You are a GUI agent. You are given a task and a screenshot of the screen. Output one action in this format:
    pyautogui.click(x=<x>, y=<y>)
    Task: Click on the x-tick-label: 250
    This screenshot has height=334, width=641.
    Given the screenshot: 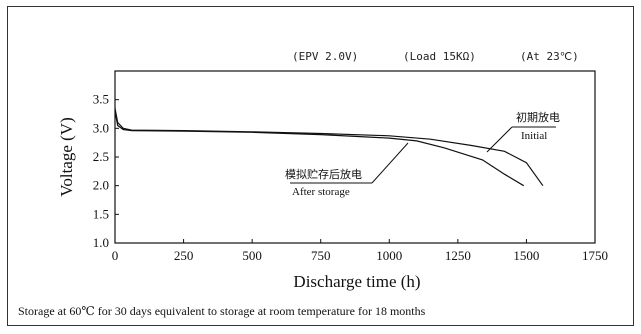 What is the action you would take?
    pyautogui.click(x=184, y=255)
    